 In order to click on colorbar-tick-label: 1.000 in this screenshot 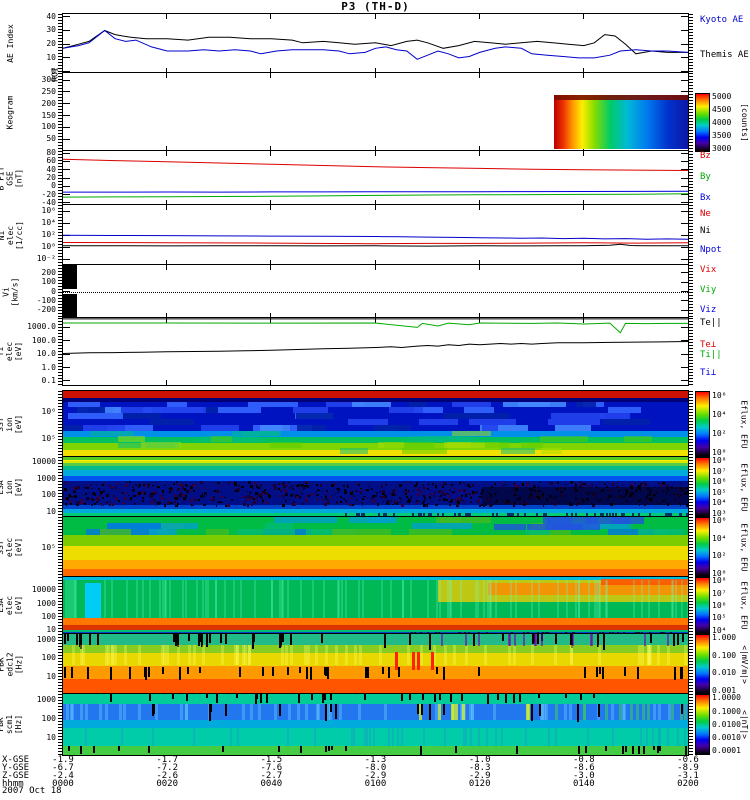, I will do `click(724, 638)`.